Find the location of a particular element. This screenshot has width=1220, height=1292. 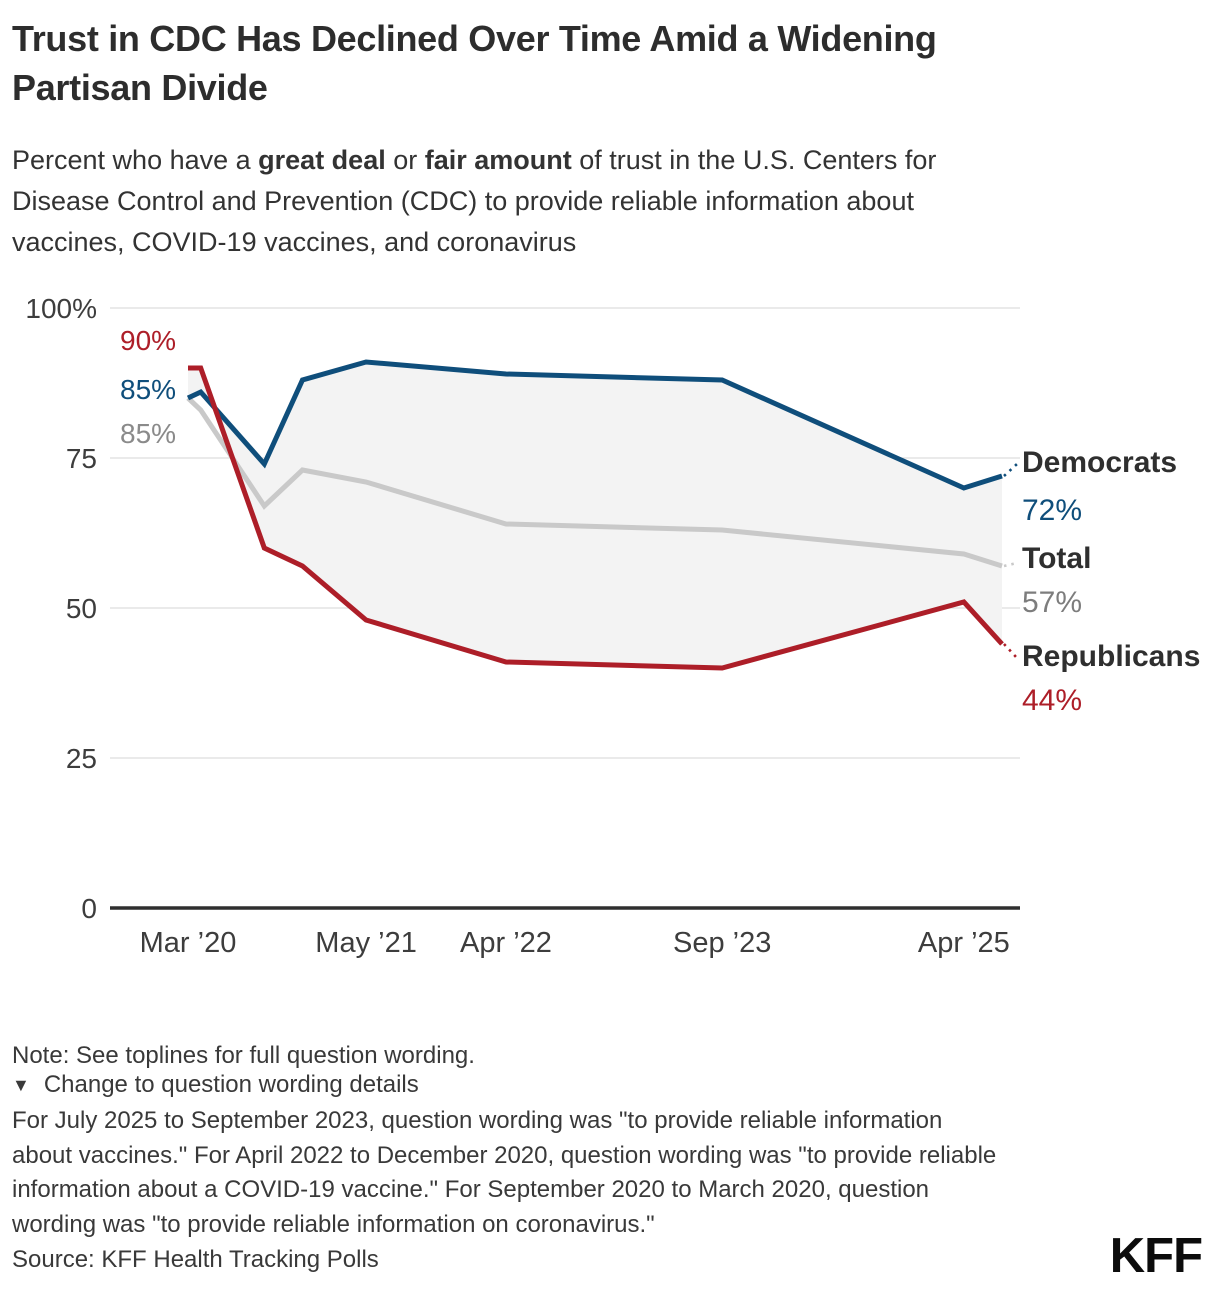

wording-details-label: Change to question wording details is located at coordinates (231, 1084).